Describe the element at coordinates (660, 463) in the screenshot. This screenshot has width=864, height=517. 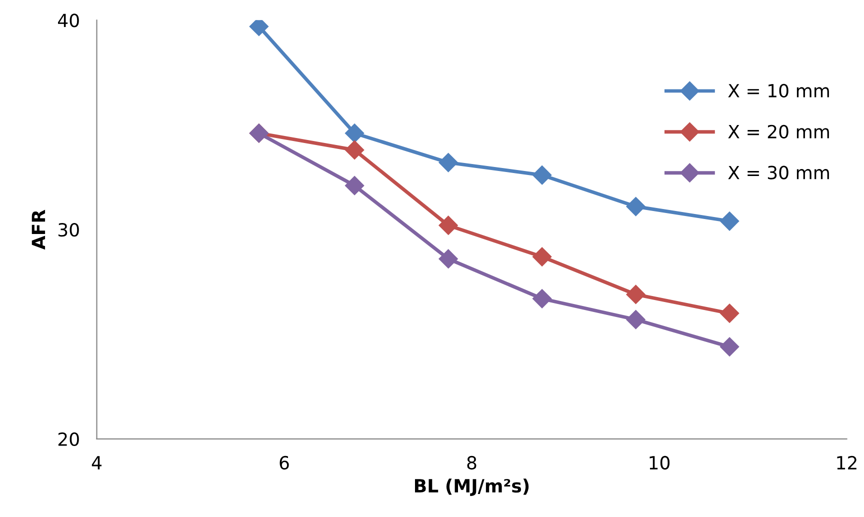
I see `x-tick-label: 10` at that location.